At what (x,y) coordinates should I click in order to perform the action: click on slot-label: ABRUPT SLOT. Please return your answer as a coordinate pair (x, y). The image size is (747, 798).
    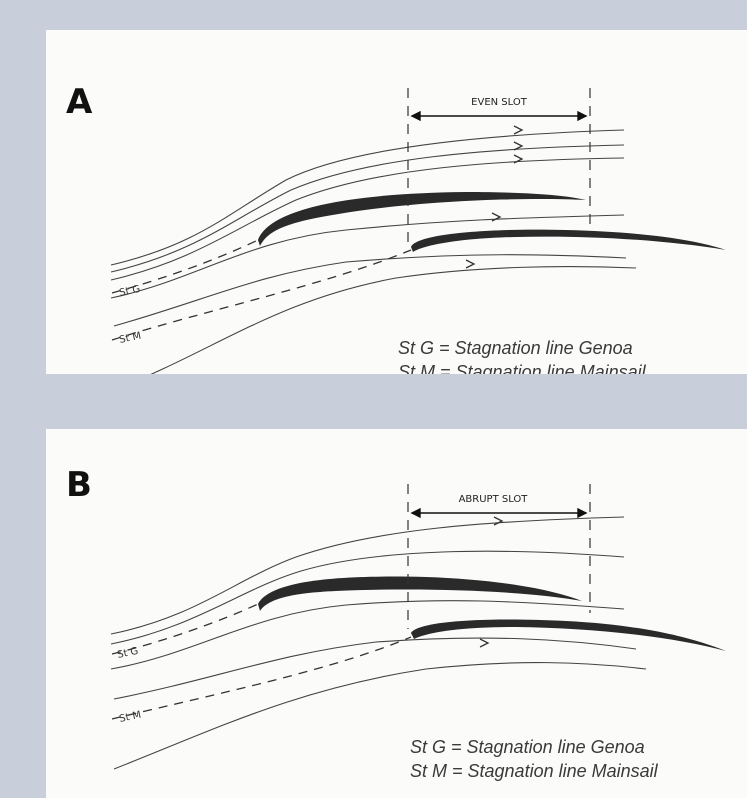
    Looking at the image, I should click on (494, 499).